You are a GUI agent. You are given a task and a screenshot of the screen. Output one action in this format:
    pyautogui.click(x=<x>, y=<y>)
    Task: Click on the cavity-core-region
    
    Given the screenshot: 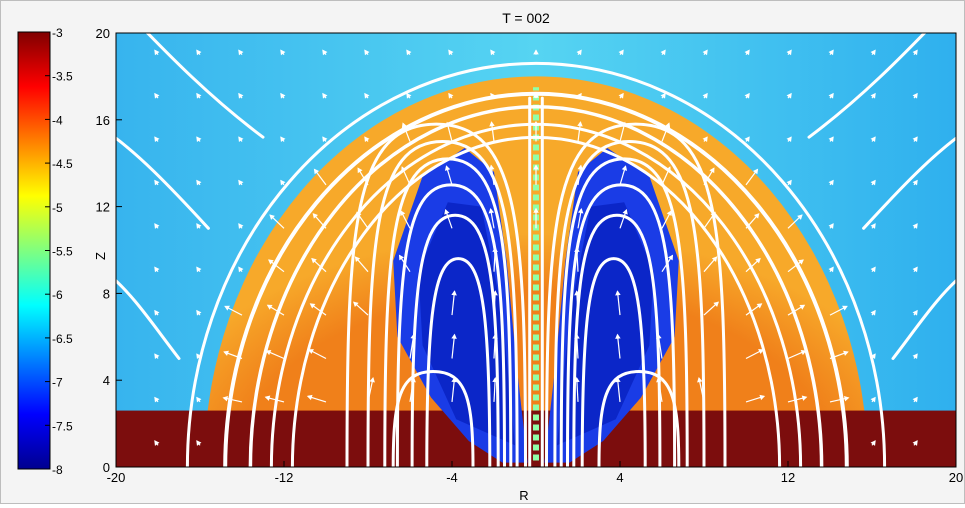 What is the action you would take?
    pyautogui.click(x=536, y=324)
    